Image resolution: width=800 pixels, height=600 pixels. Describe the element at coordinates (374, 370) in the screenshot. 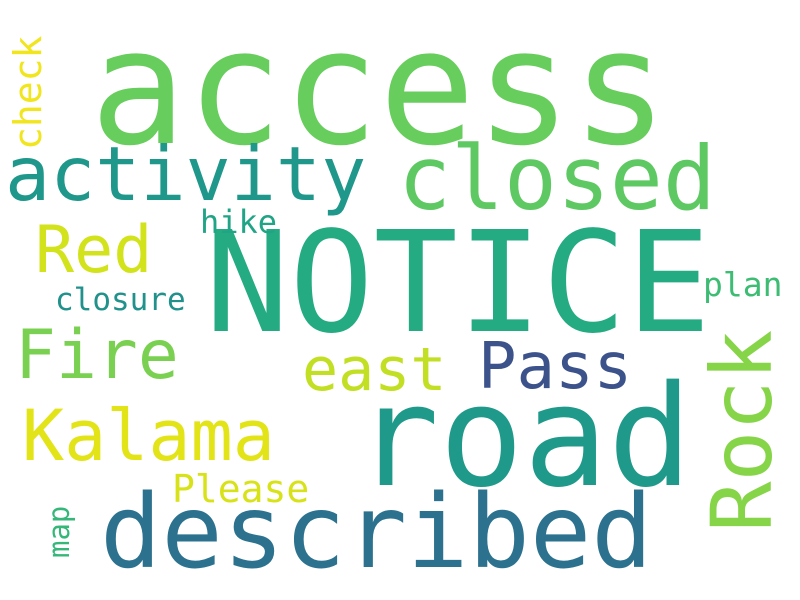

I see `word-east: east` at that location.